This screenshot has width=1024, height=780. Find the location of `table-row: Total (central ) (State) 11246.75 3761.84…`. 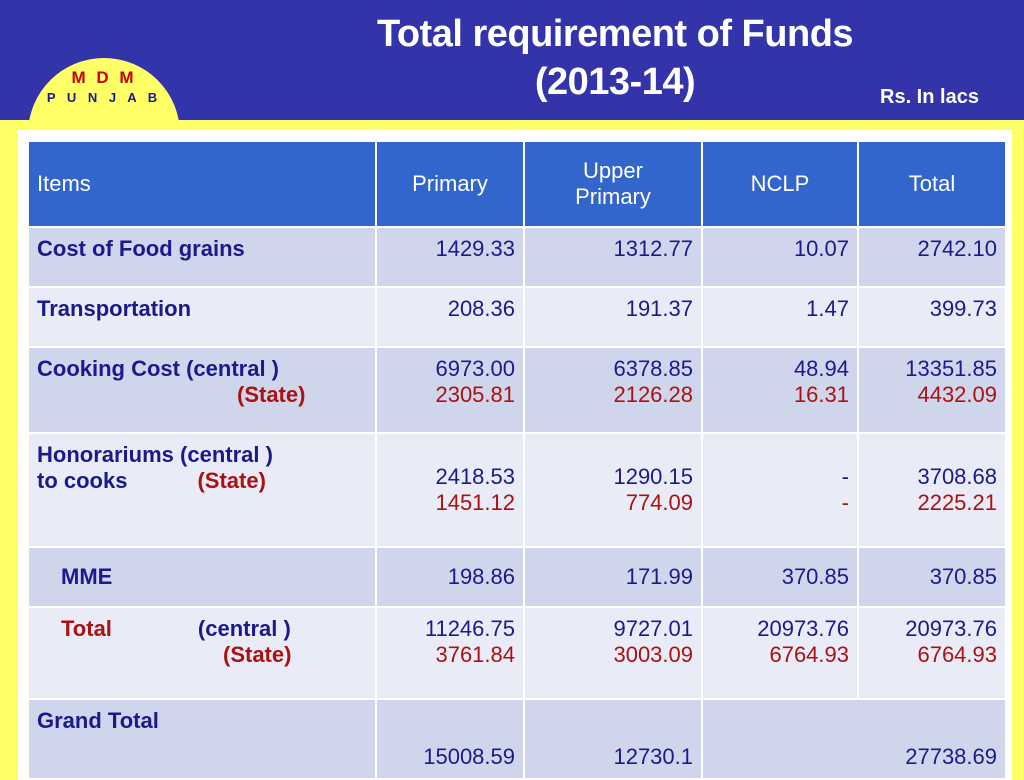

table-row: Total (central ) (State) 11246.75 3761.84… is located at coordinates (517, 653).